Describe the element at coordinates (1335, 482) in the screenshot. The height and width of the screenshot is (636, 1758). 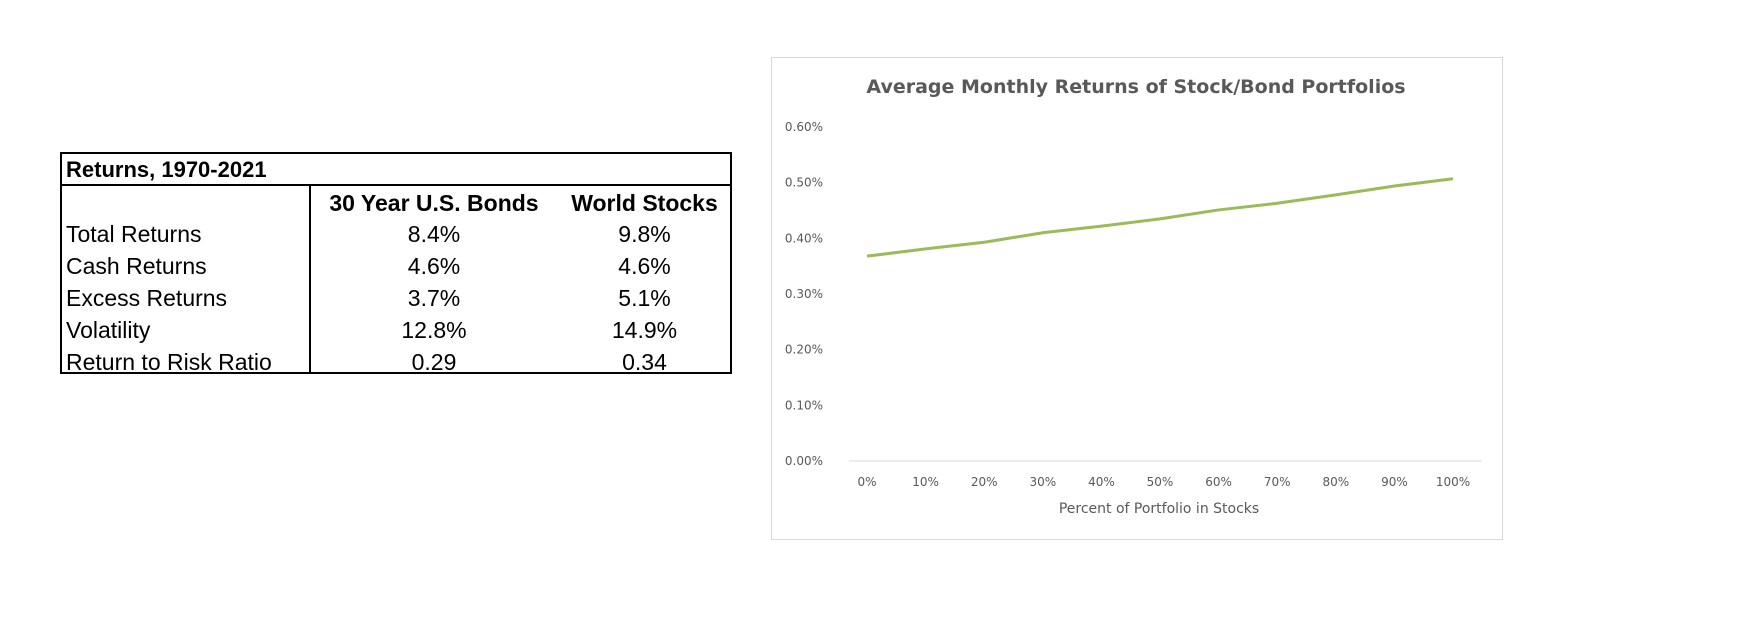
I see `x-tick-label: 80%` at that location.